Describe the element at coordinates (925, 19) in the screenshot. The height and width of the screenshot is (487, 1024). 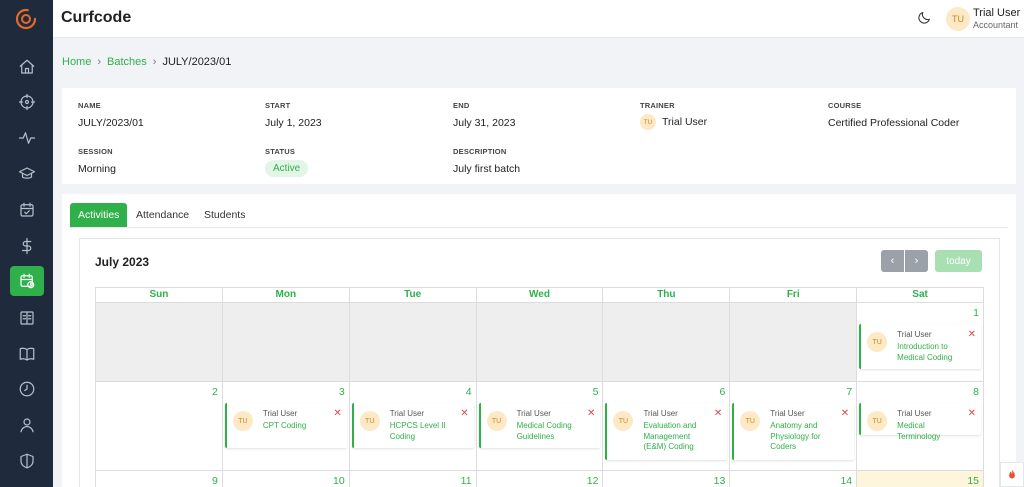
I see `dark-mode-toggle-icon` at that location.